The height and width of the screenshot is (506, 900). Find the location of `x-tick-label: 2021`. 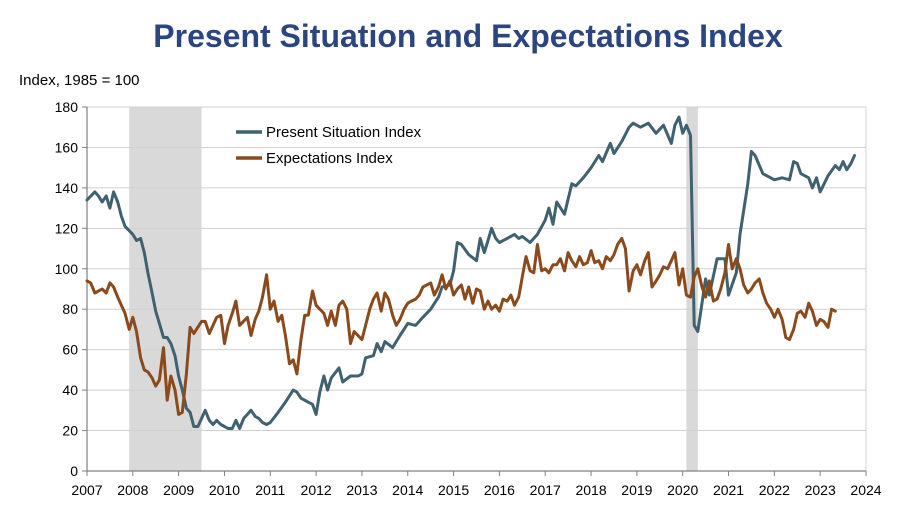

x-tick-label: 2021 is located at coordinates (728, 490).